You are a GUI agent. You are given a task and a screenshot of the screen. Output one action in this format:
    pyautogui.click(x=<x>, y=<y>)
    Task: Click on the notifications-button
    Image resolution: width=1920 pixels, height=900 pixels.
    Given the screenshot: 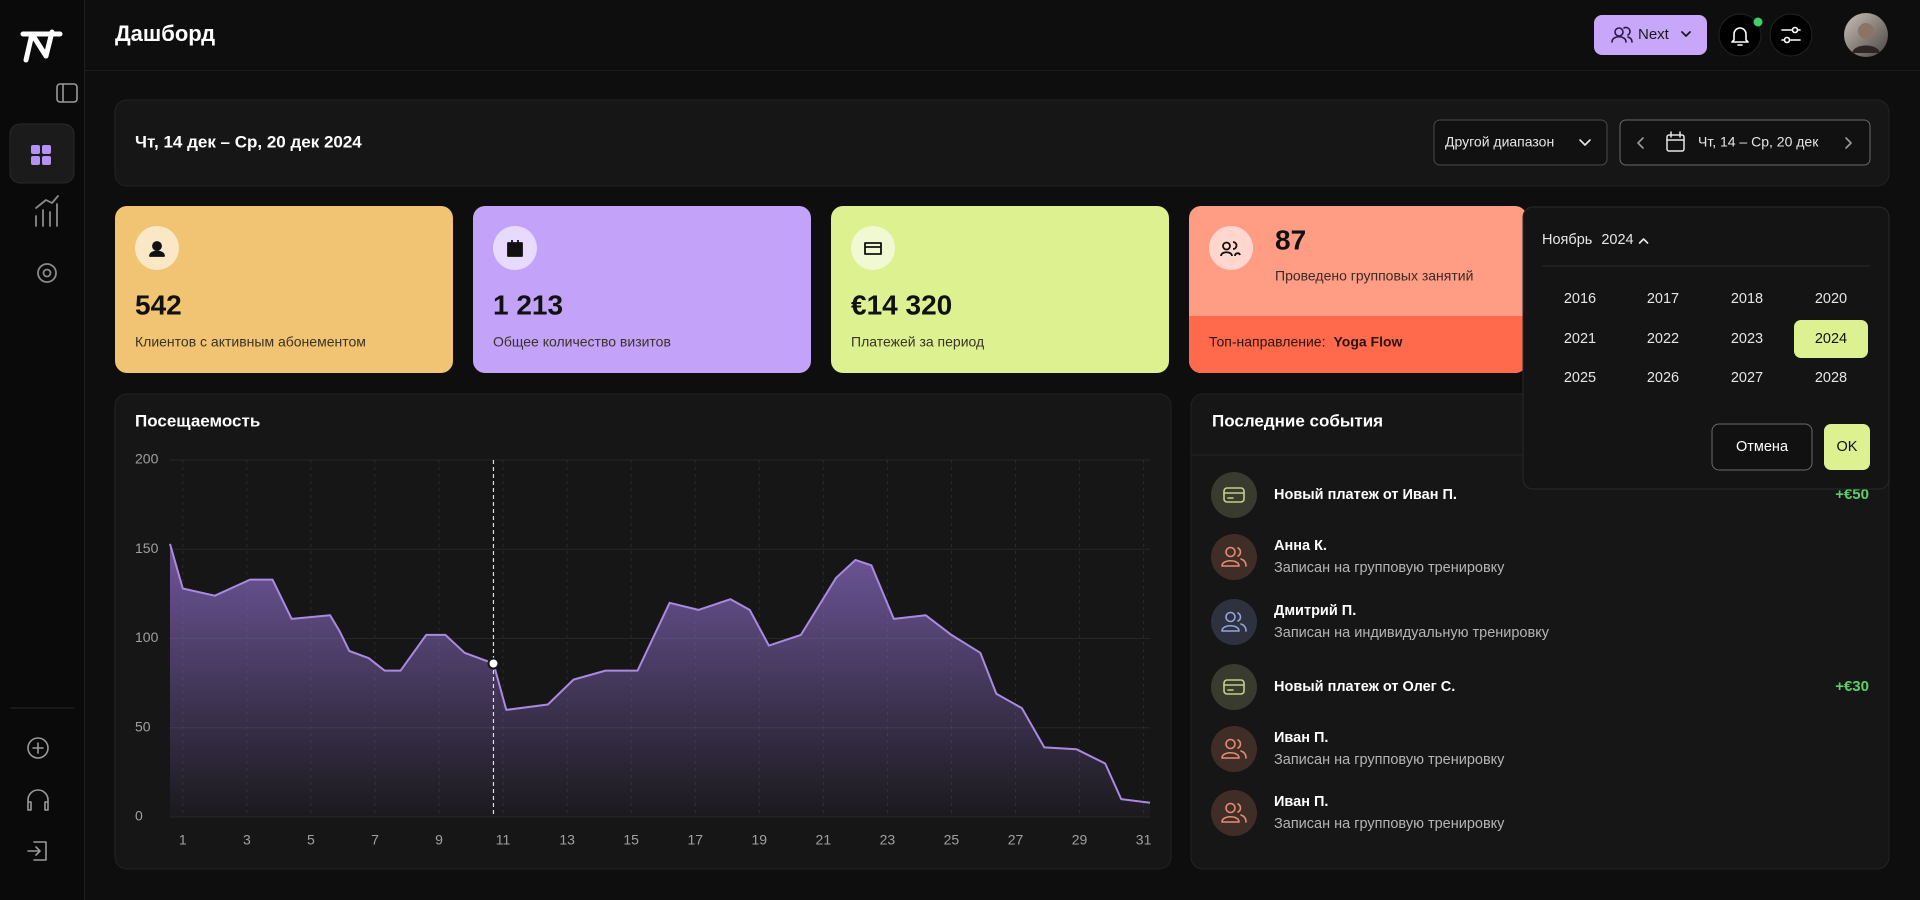 What is the action you would take?
    pyautogui.click(x=1740, y=35)
    